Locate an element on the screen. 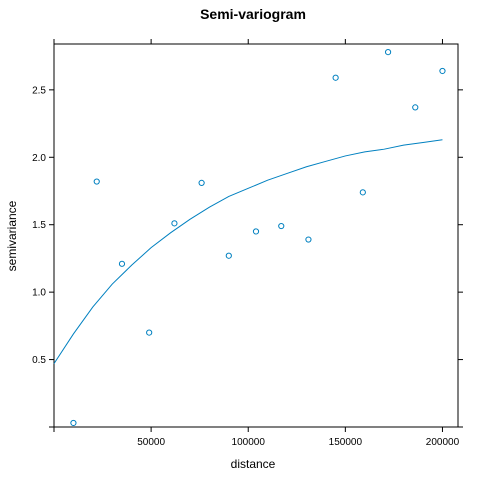  y-tick-label: 2.0 is located at coordinates (39, 158).